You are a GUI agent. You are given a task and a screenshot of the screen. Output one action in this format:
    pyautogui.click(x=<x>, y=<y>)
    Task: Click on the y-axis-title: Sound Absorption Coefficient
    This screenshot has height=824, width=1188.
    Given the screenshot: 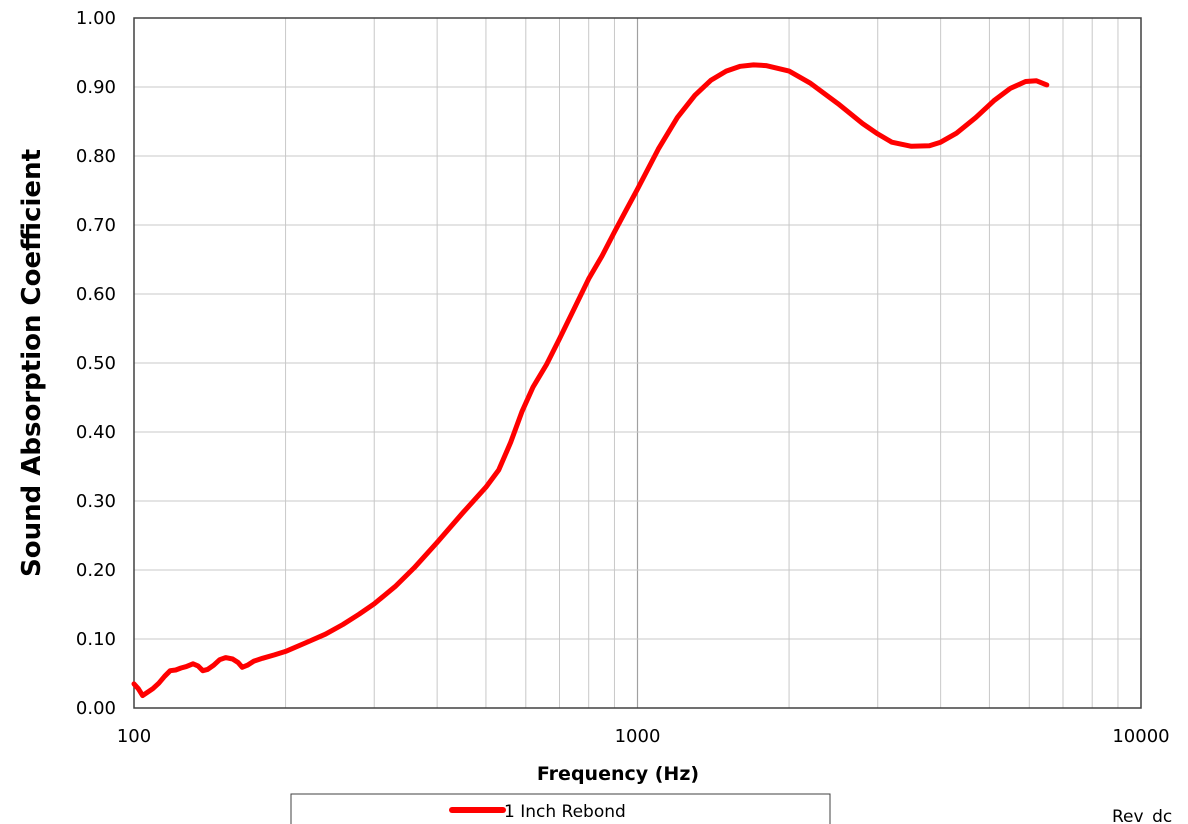 What is the action you would take?
    pyautogui.click(x=32, y=363)
    